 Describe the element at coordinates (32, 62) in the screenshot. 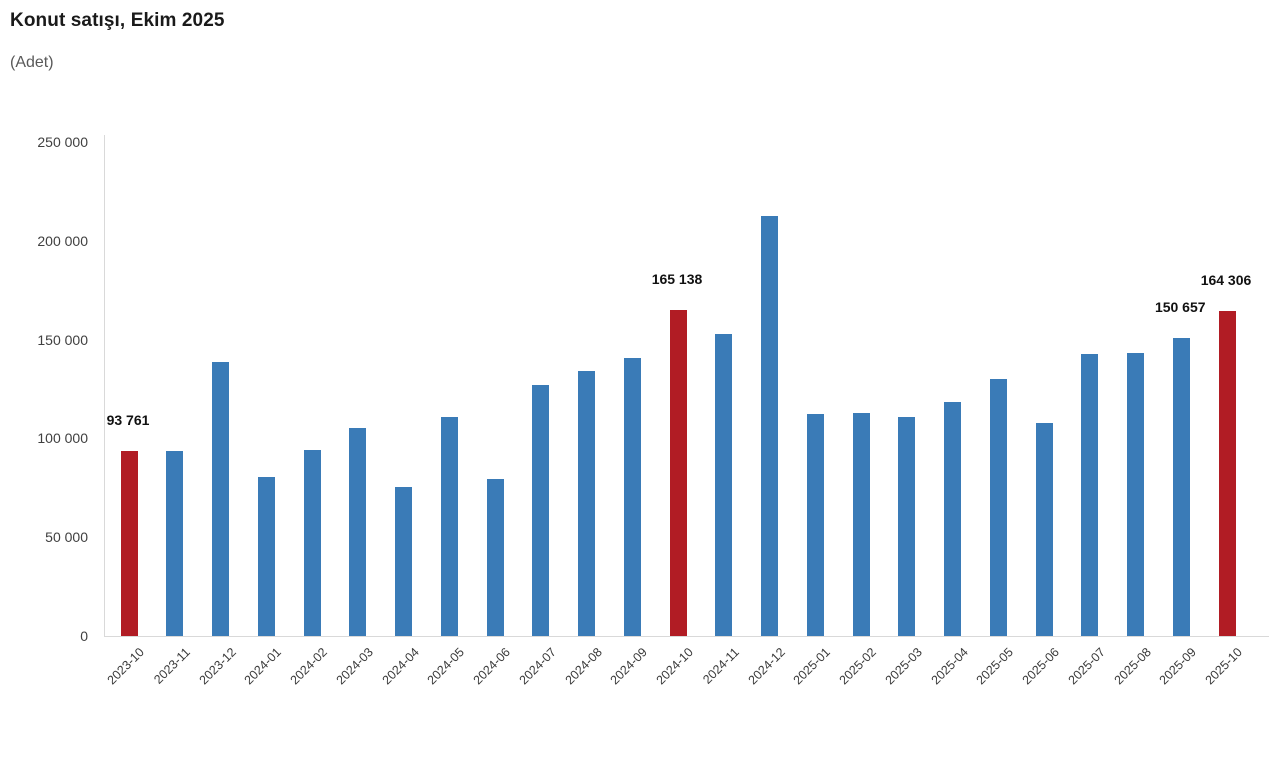

I see `chart-subtitle: (Adet)` at that location.